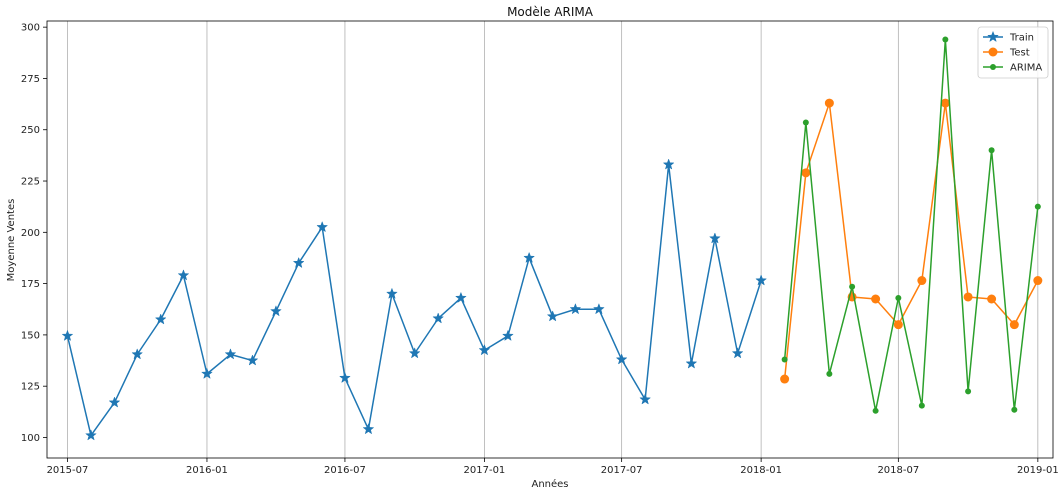 This screenshot has height=496, width=1058. Describe the element at coordinates (761, 470) in the screenshot. I see `x-tick-label: 2018-01` at that location.